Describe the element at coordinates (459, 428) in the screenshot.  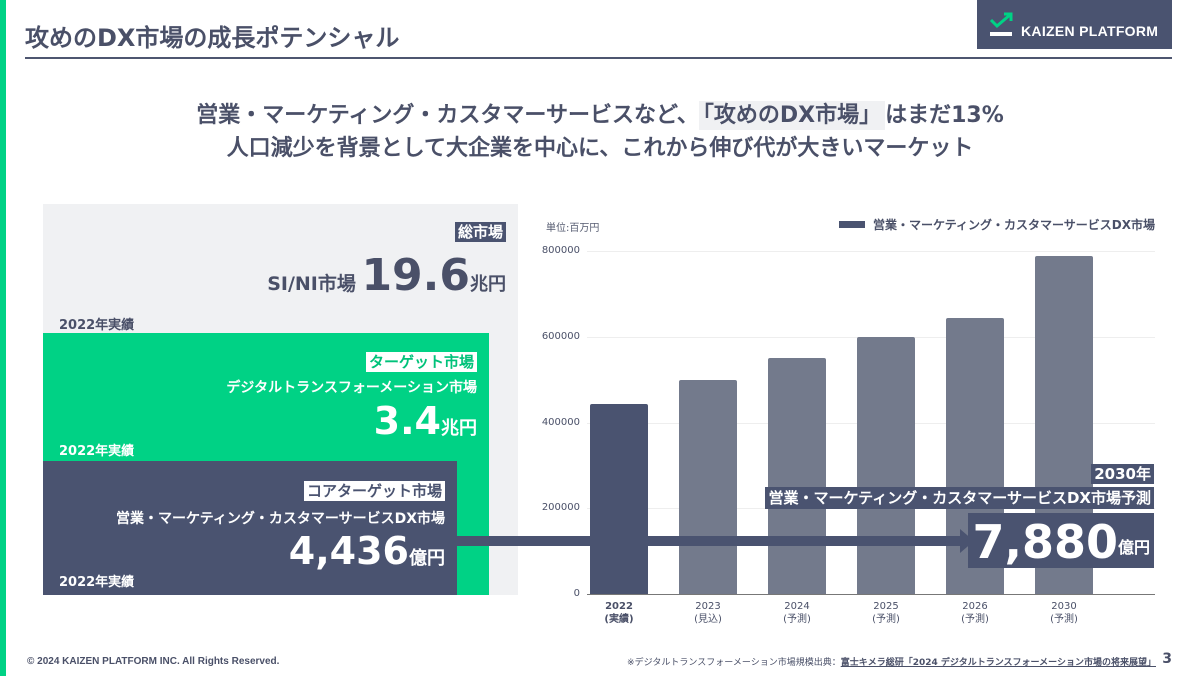
I see `target-market-unit: 兆円` at that location.